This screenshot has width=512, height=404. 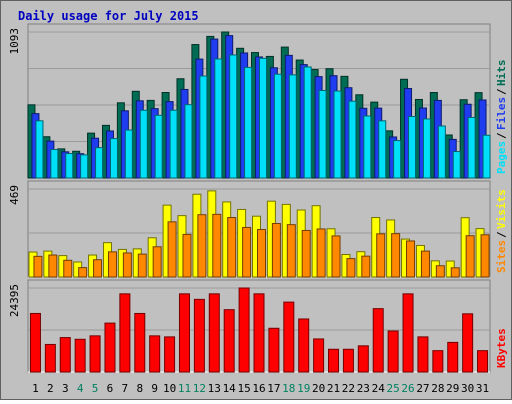 What do you see at coordinates (50, 388) in the screenshot?
I see `x-tick-label: 2` at bounding box center [50, 388].